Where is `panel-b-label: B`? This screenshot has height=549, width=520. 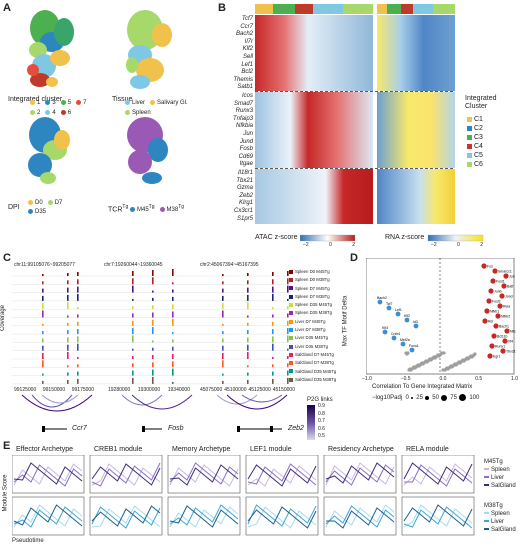 panel-b-label: B is located at coordinates (222, 8).